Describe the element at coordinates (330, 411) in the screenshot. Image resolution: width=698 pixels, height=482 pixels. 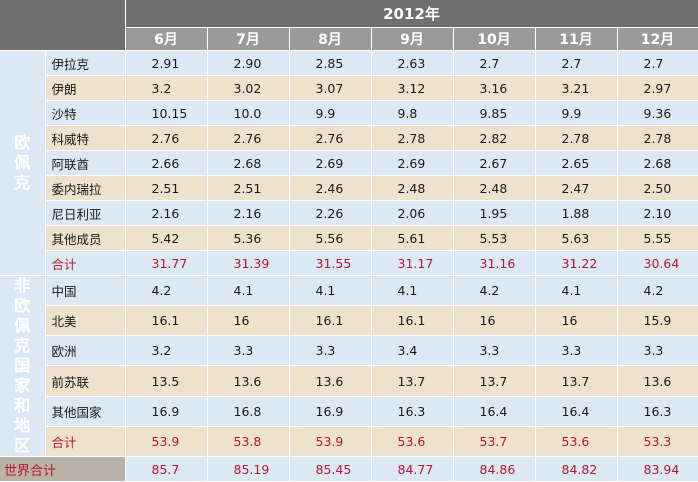
I see `value-cell: 16.9` at that location.